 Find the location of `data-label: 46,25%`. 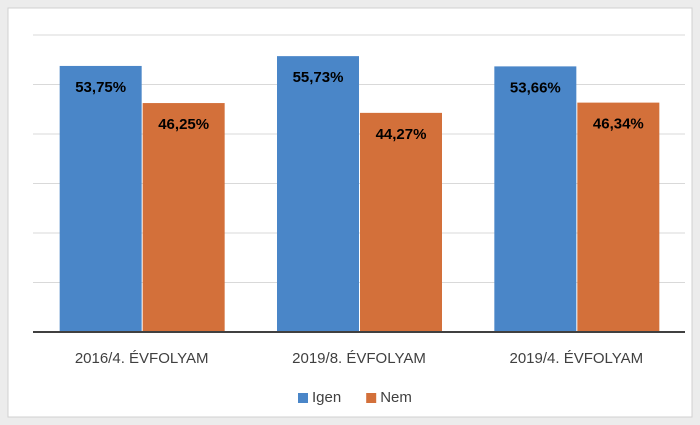

data-label: 46,25% is located at coordinates (183, 124).